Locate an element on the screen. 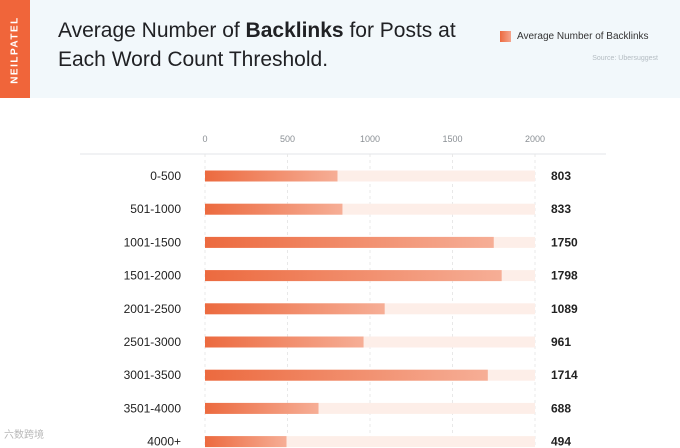 The image size is (680, 448). data-label: 1714 is located at coordinates (564, 375).